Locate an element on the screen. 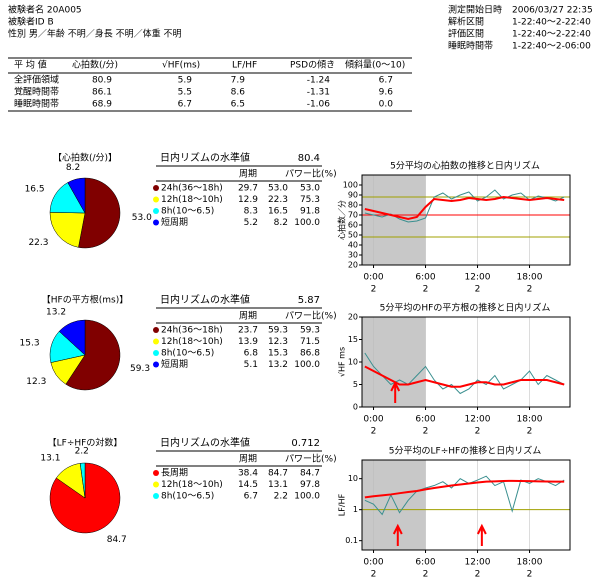 The height and width of the screenshot is (579, 600). text: -1.06 is located at coordinates (319, 105).